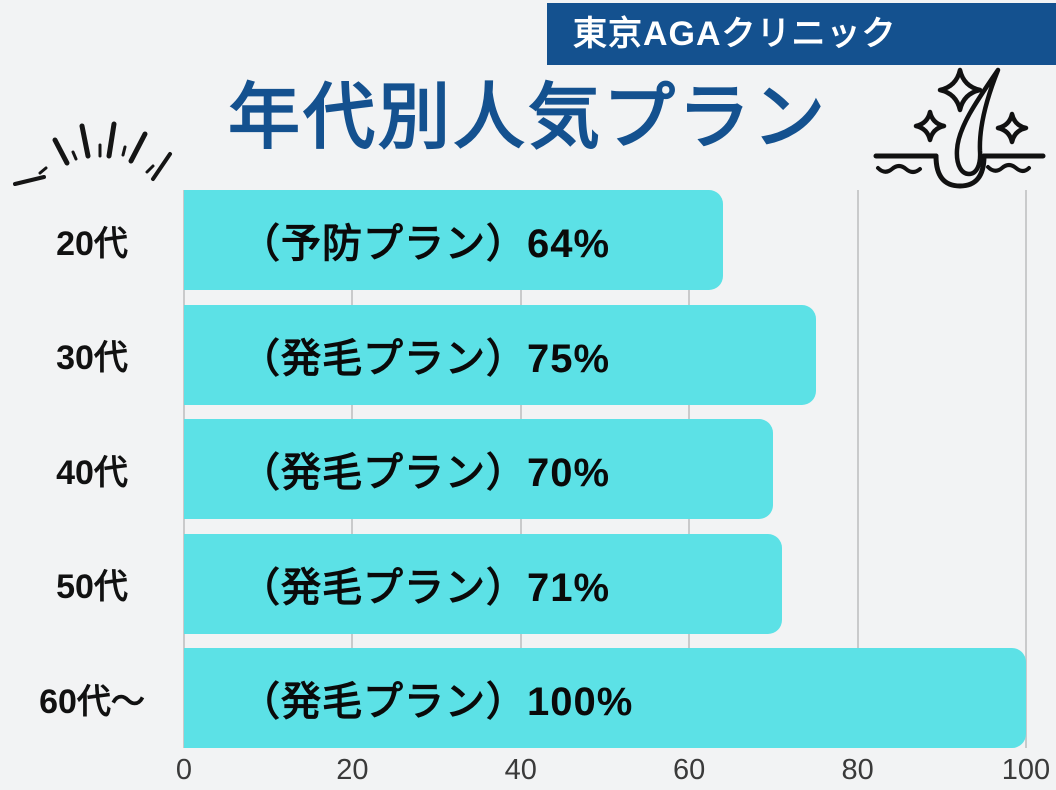  Describe the element at coordinates (92, 701) in the screenshot. I see `category-label: 60代〜` at that location.